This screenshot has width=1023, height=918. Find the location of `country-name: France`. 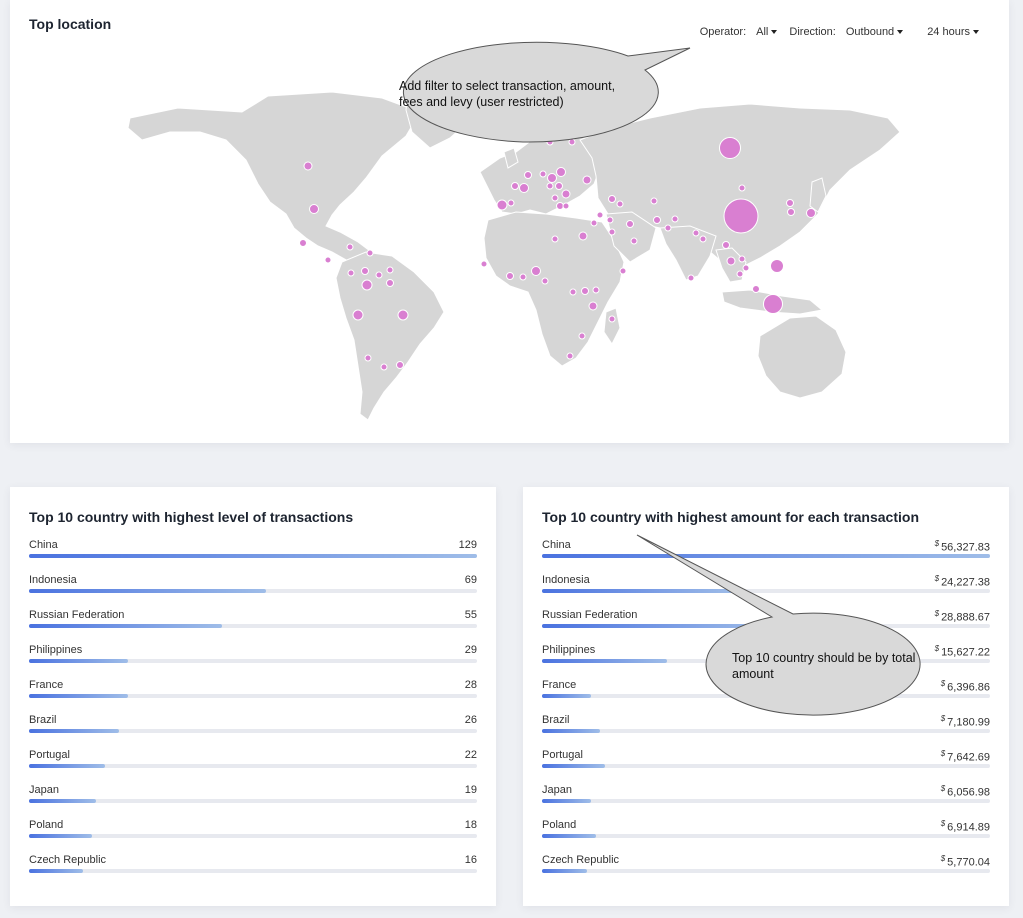

country-name: France is located at coordinates (46, 685).